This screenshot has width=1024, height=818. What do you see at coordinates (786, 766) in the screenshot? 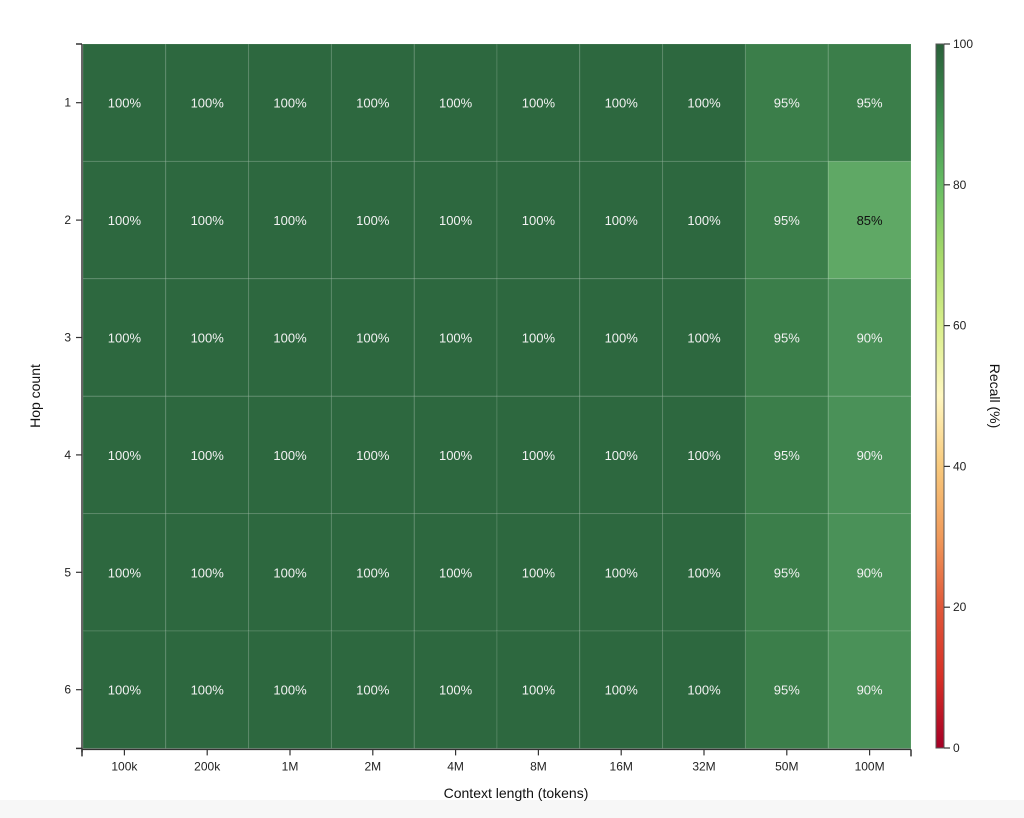
I see `x-tick-label: 50M` at bounding box center [786, 766].